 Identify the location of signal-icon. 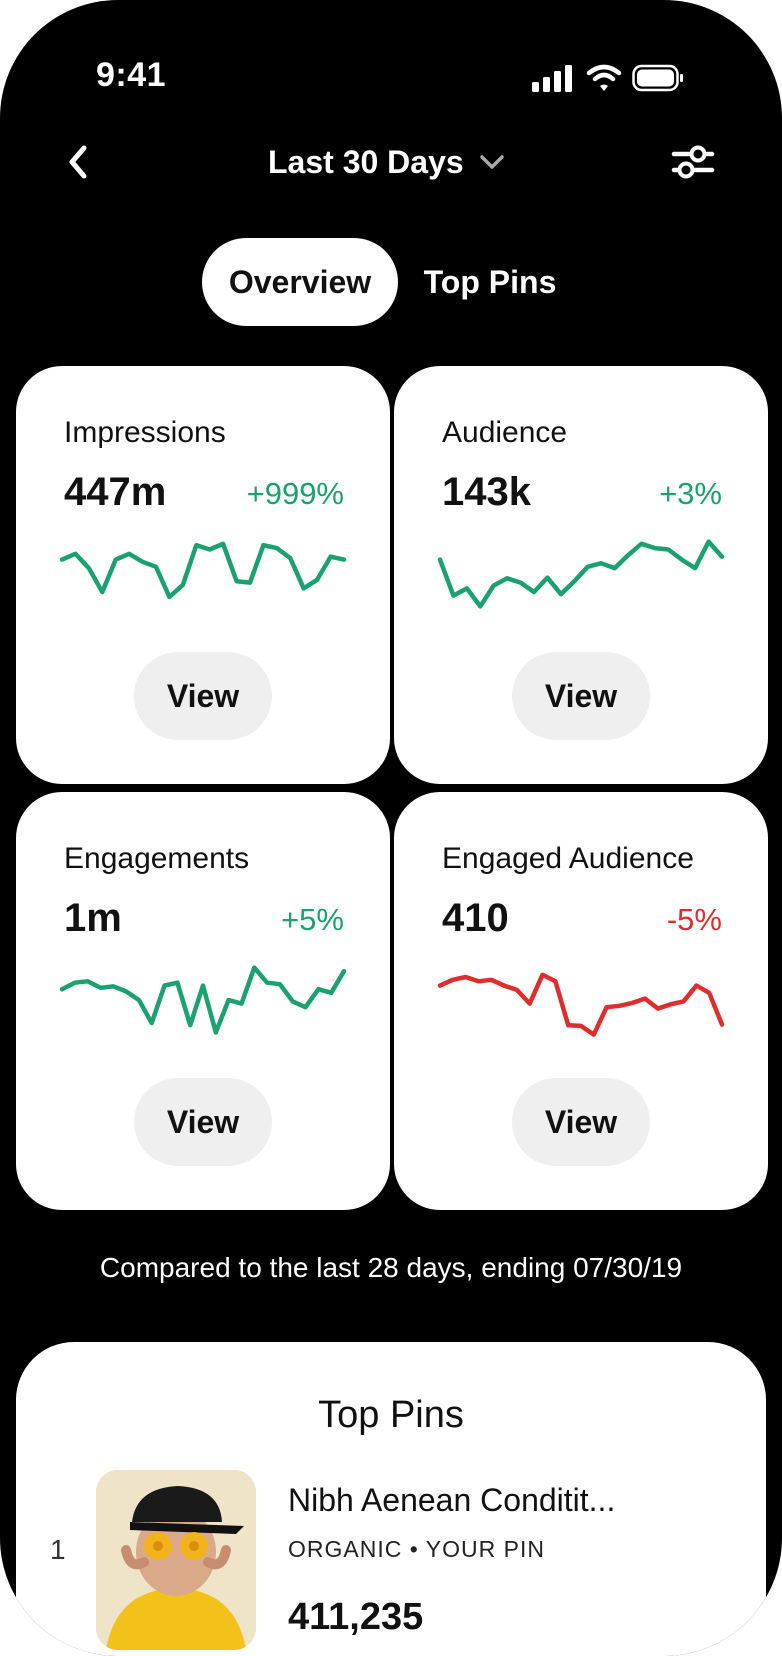
(552, 78).